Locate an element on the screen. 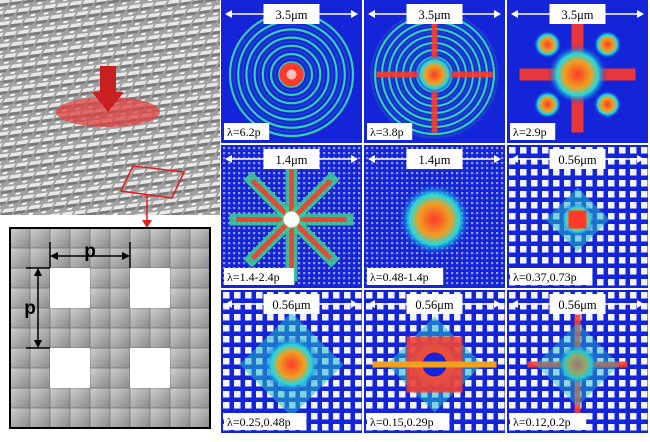 Image resolution: width=650 pixels, height=442 pixels. unit-cell-highlight is located at coordinates (152, 182).